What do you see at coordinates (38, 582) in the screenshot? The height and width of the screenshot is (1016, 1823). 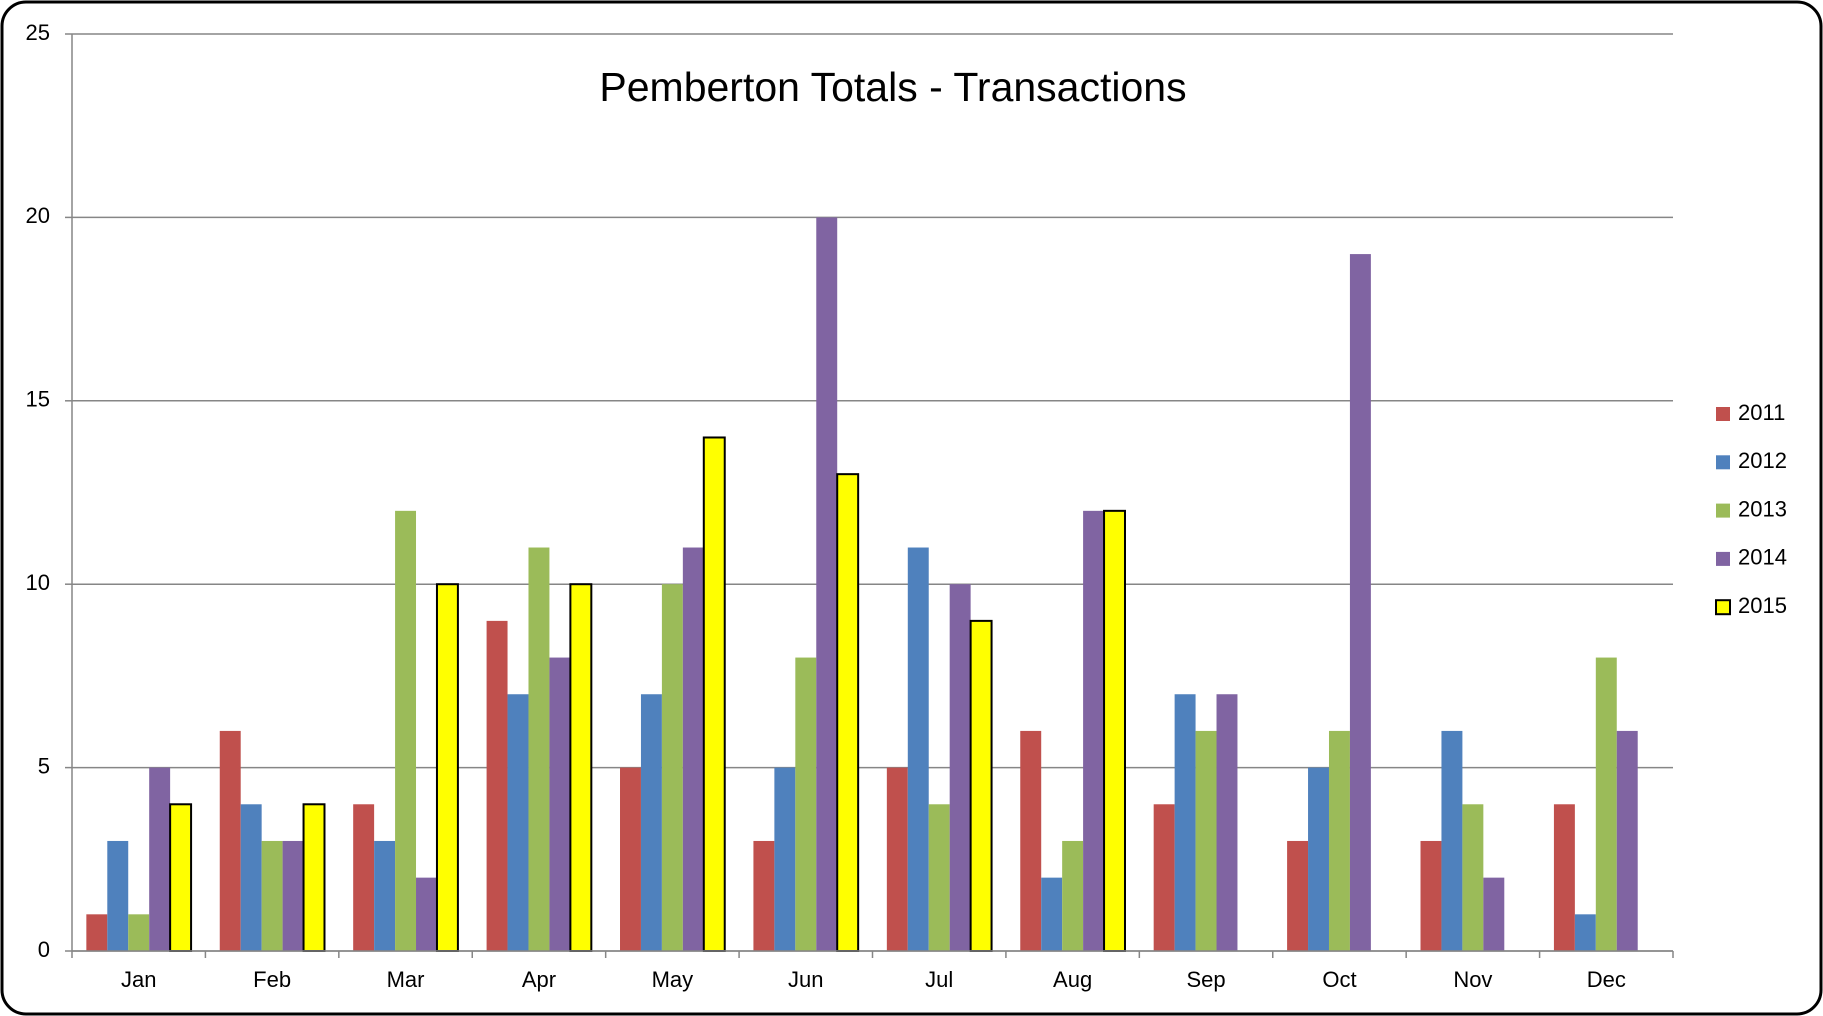 I see `y-tick-label: 10` at bounding box center [38, 582].